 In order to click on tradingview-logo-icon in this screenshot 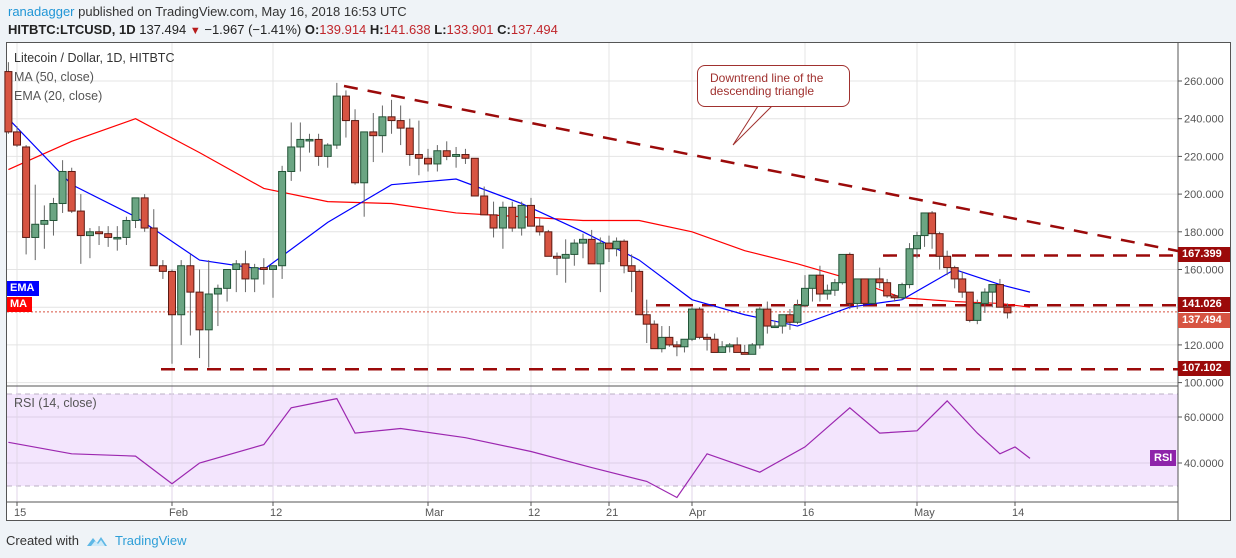, I will do `click(96, 541)`.